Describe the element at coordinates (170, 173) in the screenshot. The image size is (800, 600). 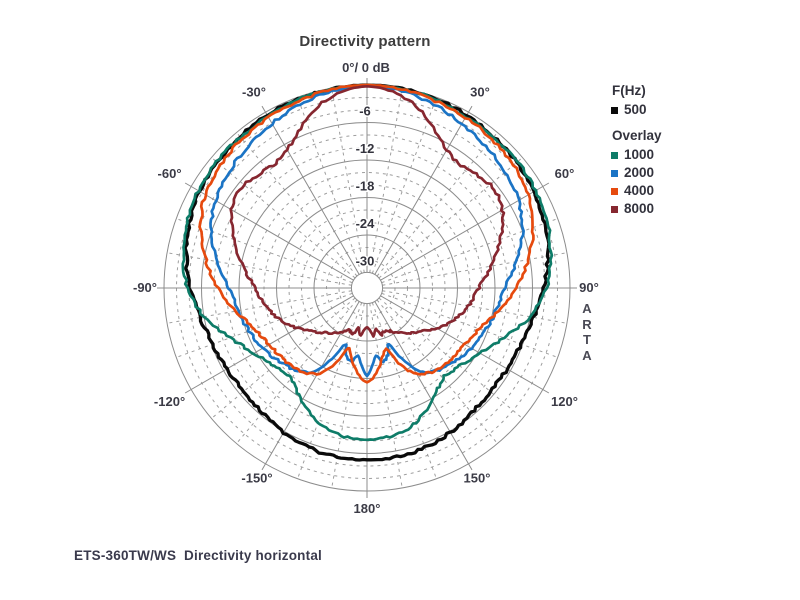
I see `svg-text: -60°` at that location.